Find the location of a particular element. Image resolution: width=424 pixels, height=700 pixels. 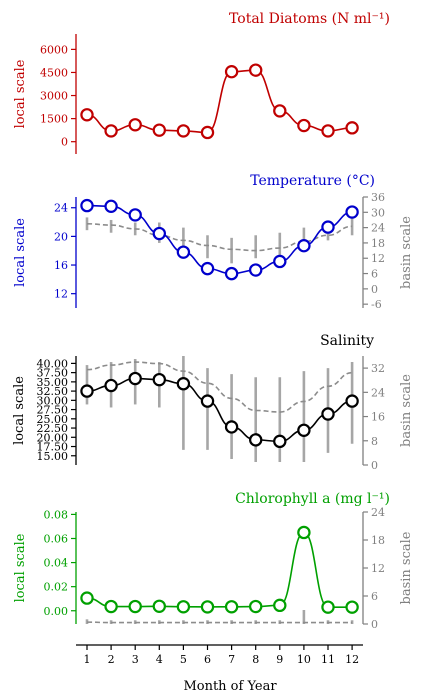

left-axis-tick-label: 0.00 is located at coordinates (56, 611).